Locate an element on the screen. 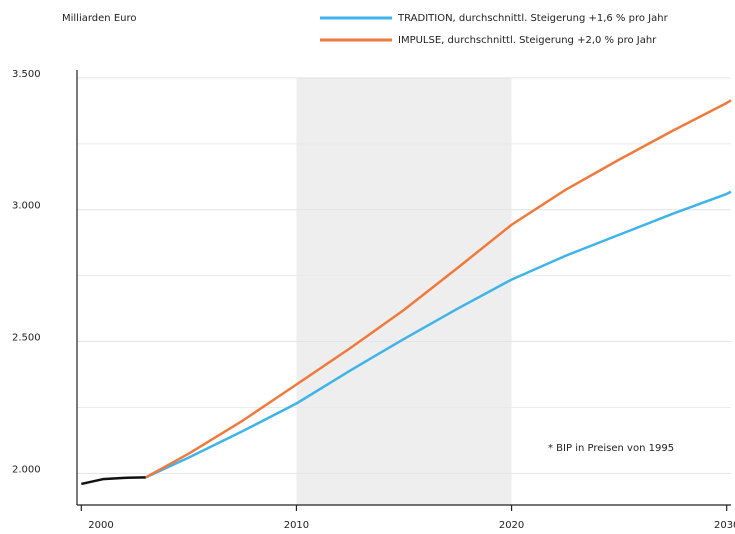 This screenshot has width=735, height=534. y-tick-label: 2.500 is located at coordinates (26, 338).